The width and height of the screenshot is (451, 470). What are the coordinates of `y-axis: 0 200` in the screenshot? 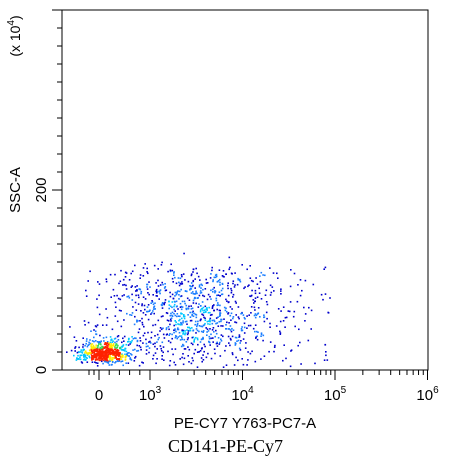 It's located at (47, 191).